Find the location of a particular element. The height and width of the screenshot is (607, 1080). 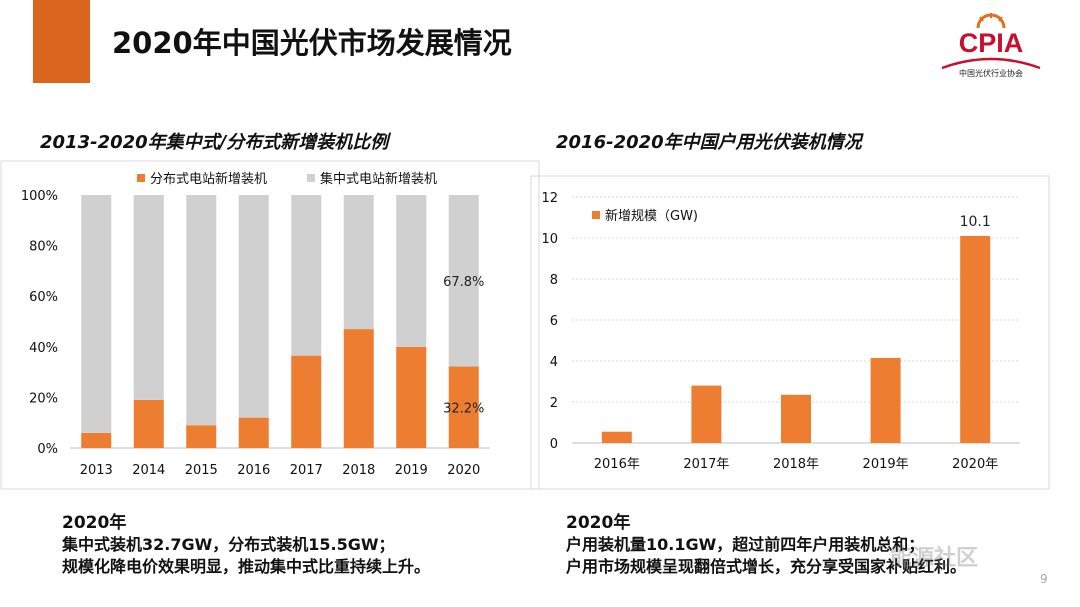

x-tick-label: 2017 is located at coordinates (306, 470).